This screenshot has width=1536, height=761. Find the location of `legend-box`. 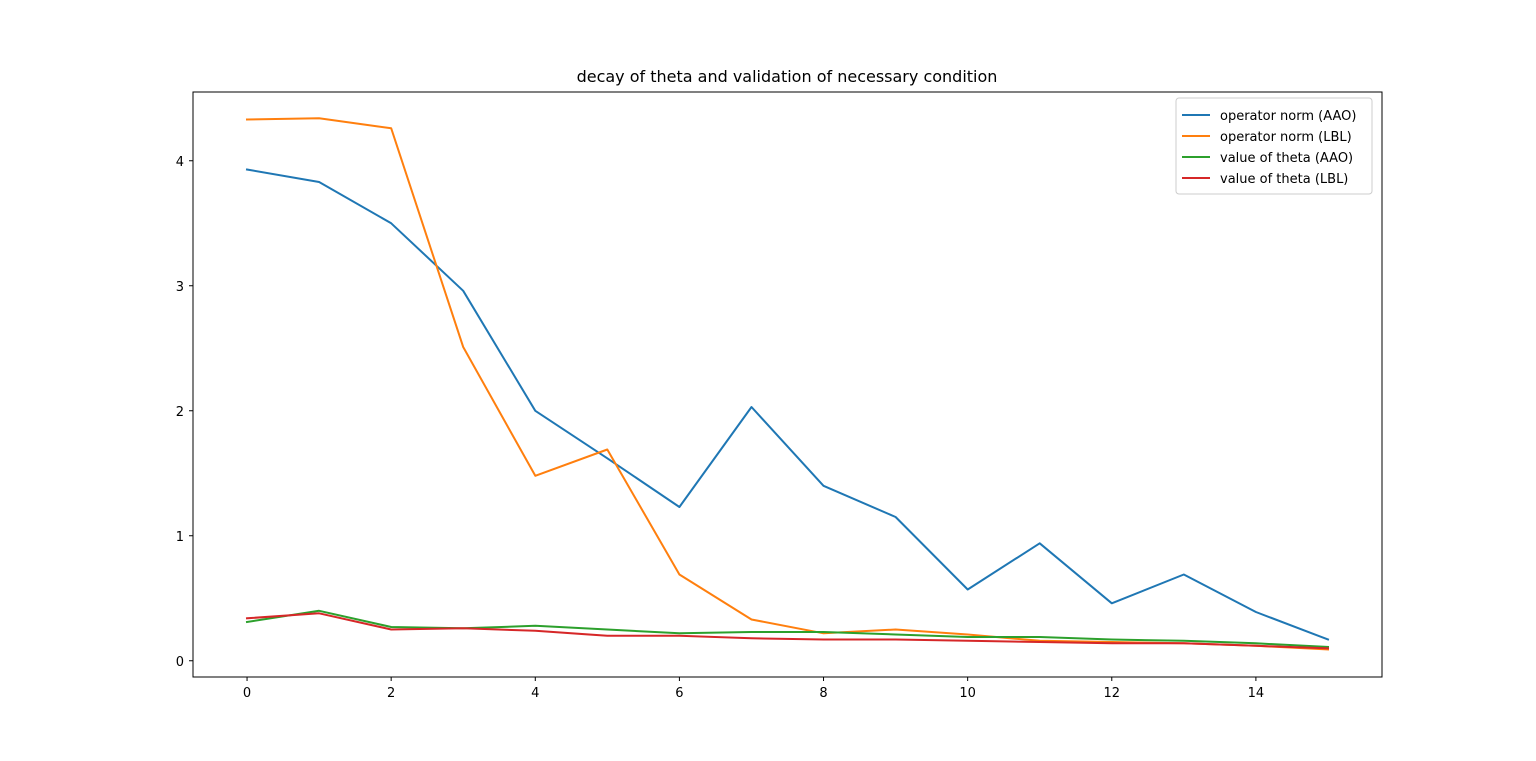

legend-box is located at coordinates (1274, 146).